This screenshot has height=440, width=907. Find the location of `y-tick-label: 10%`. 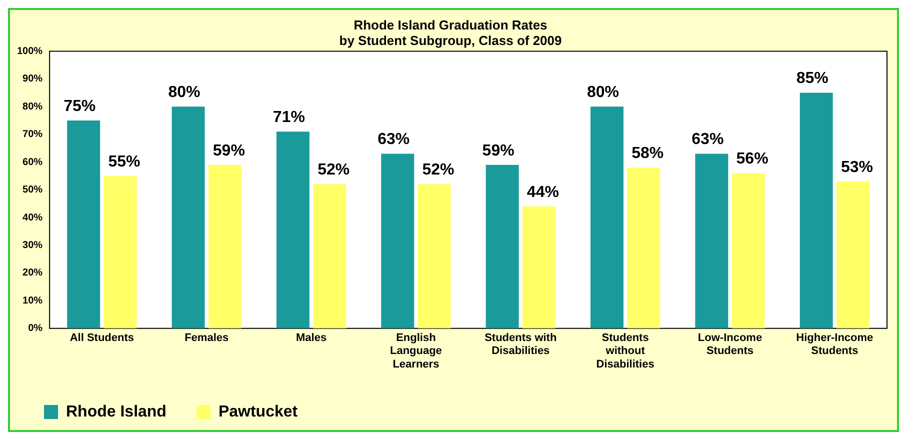

y-tick-label: 10% is located at coordinates (32, 300).